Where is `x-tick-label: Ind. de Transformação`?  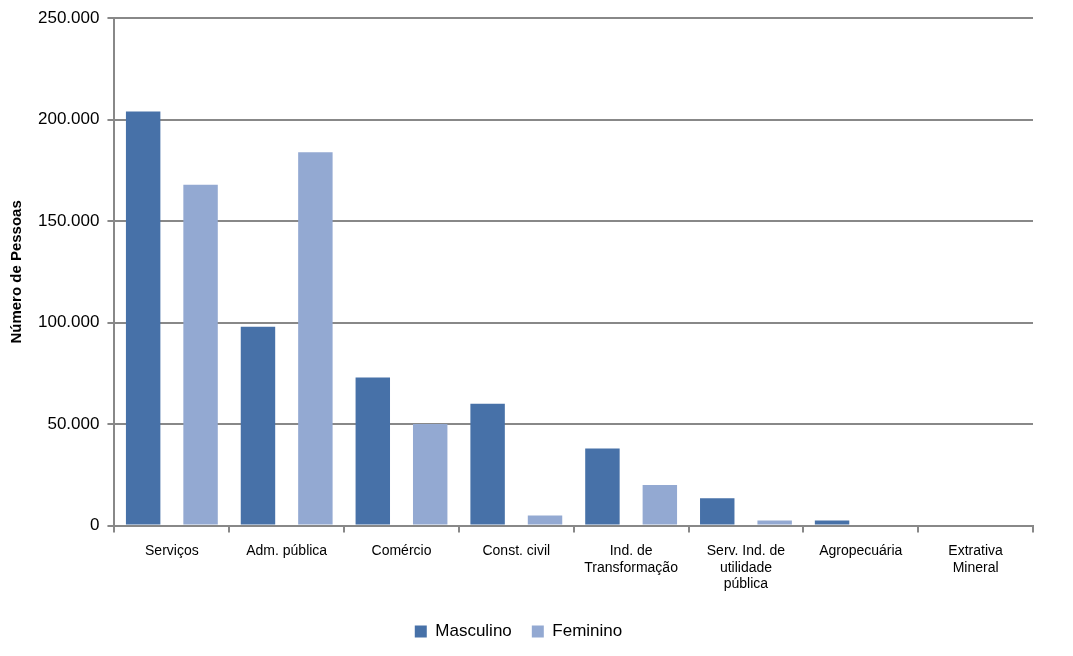 x-tick-label: Ind. de Transformação is located at coordinates (631, 558).